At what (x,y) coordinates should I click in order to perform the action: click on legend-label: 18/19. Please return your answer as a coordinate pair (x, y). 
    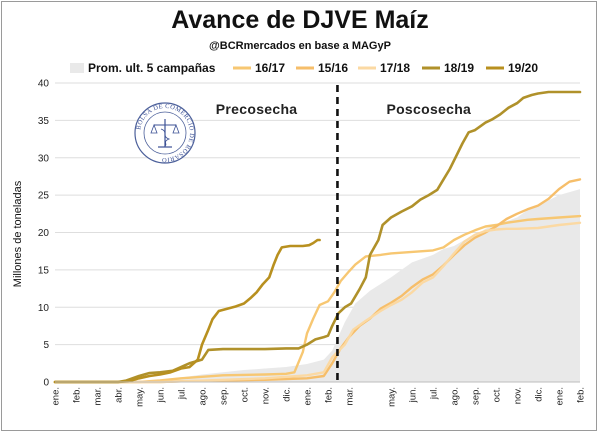
    Looking at the image, I should click on (459, 68).